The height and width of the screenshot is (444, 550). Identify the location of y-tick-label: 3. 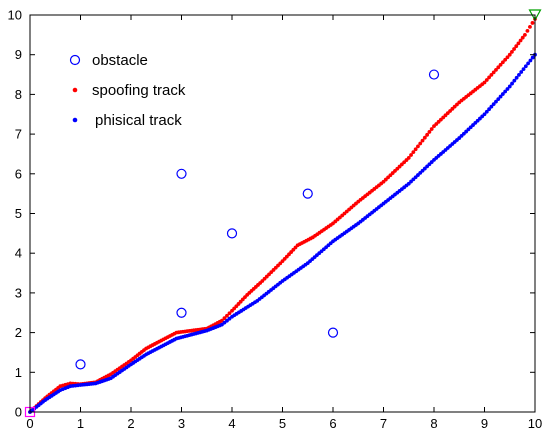
(18, 292).